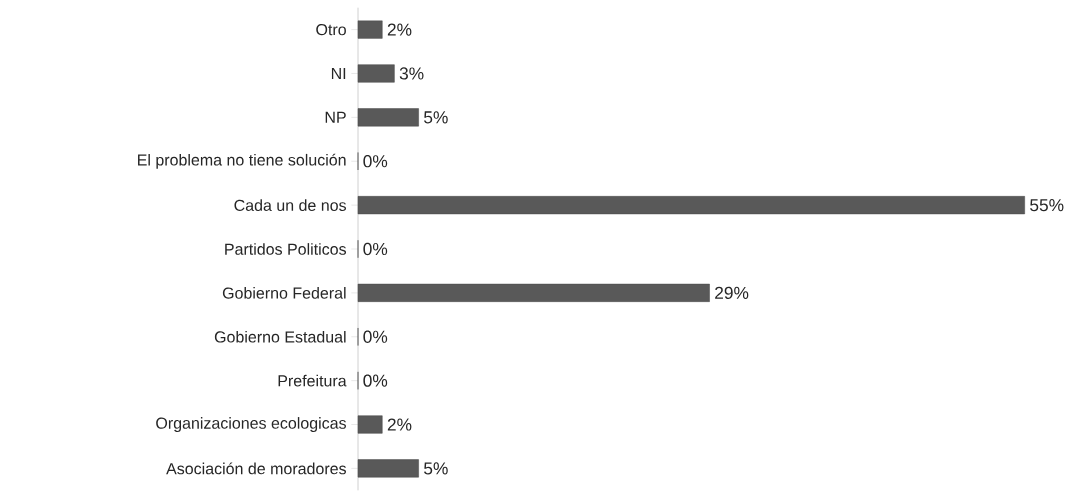 The image size is (1092, 497). Describe the element at coordinates (1047, 205) in the screenshot. I see `data-label: 55%` at that location.